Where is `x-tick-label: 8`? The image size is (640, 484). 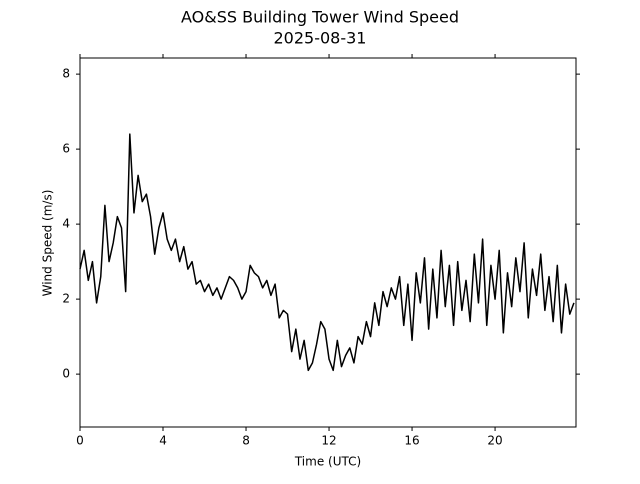
x-tick-label: 8 is located at coordinates (246, 441).